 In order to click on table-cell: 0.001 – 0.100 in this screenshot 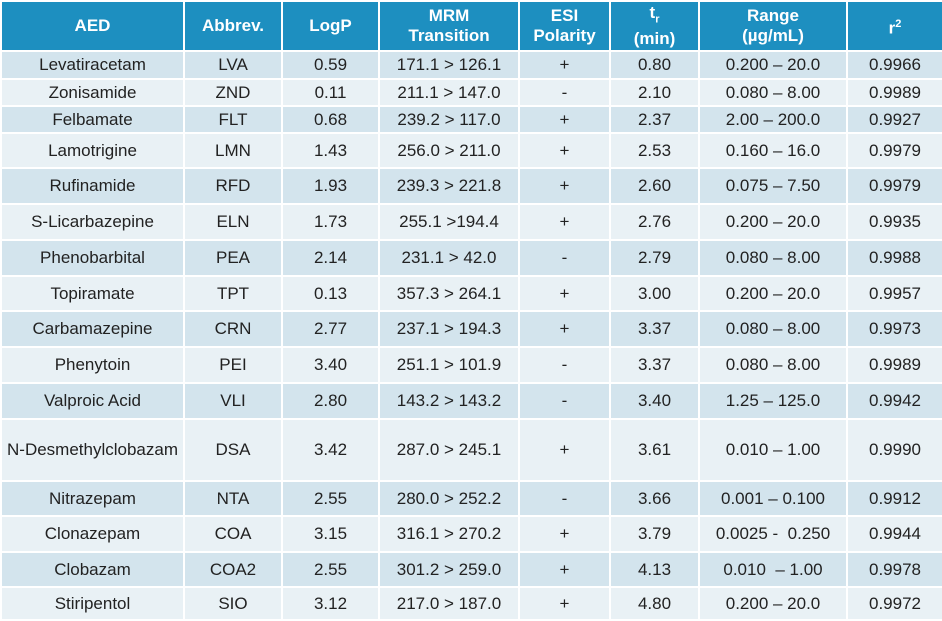, I will do `click(773, 498)`.